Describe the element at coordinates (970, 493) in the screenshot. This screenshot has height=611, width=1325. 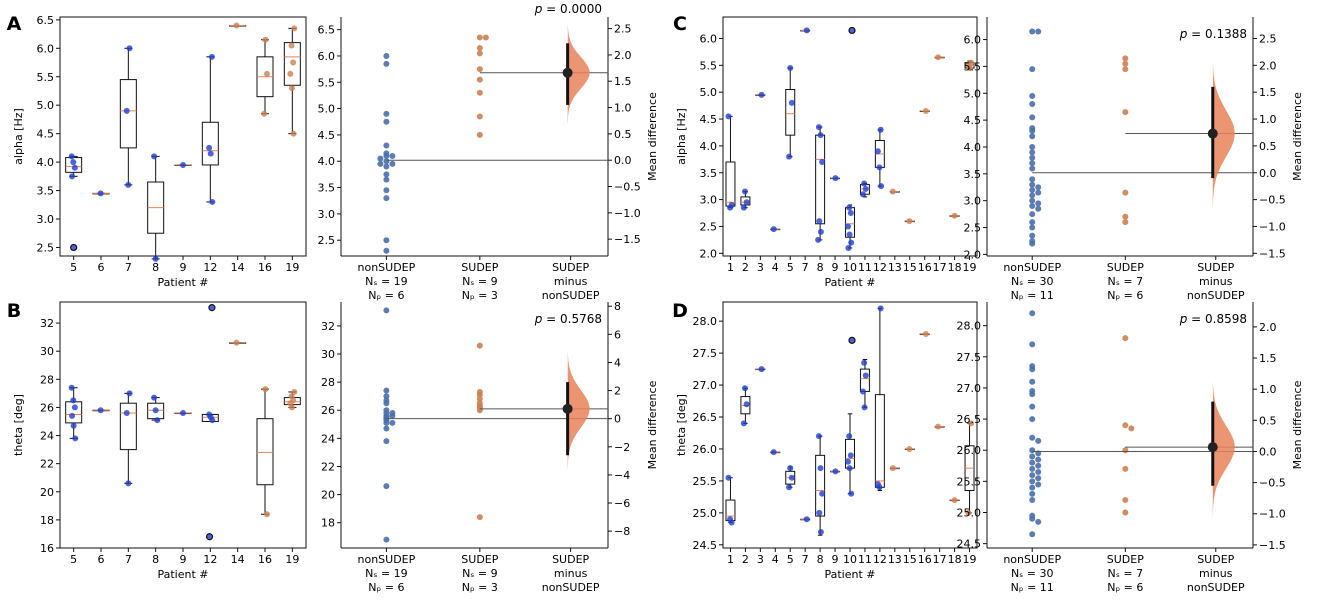
I see `patient-19: 19` at that location.